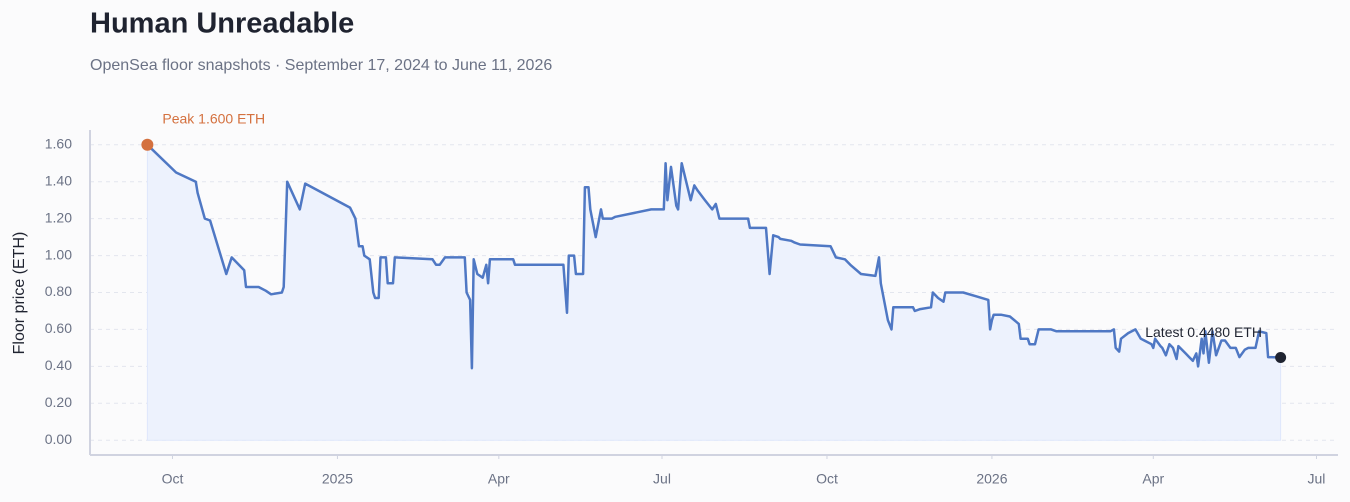  What do you see at coordinates (58, 439) in the screenshot?
I see `y-tick-label: 0.00` at bounding box center [58, 439].